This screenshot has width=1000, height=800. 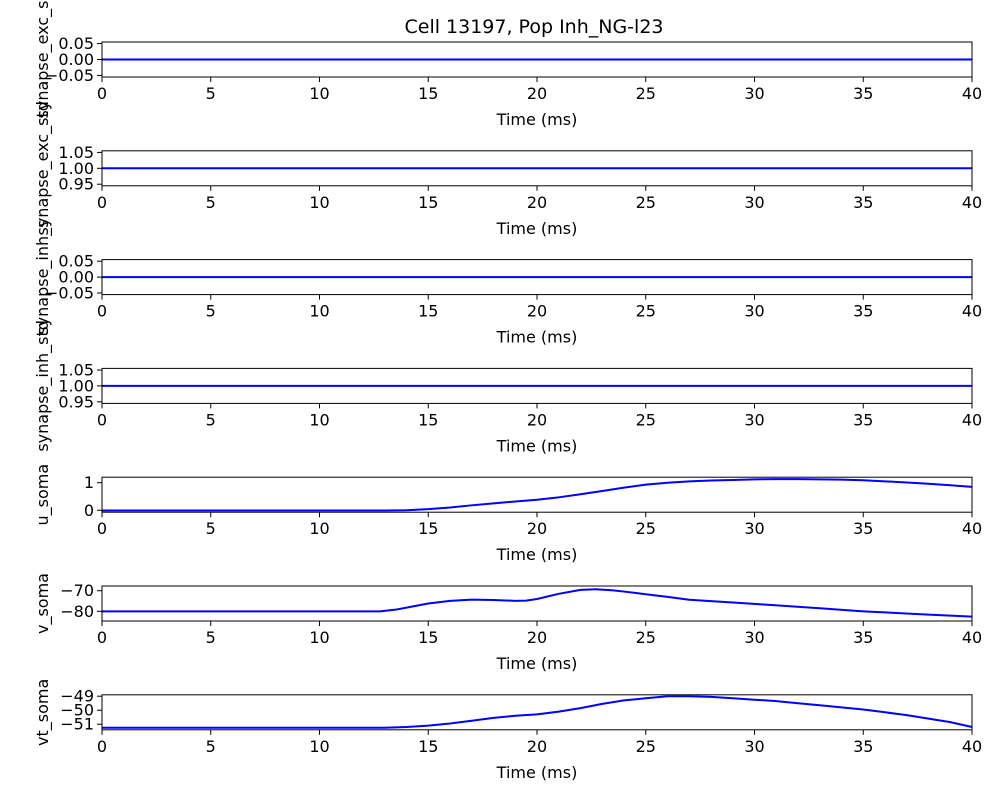 What do you see at coordinates (76, 43) in the screenshot?
I see `y-tick-label-1-2: 0.05` at bounding box center [76, 43].